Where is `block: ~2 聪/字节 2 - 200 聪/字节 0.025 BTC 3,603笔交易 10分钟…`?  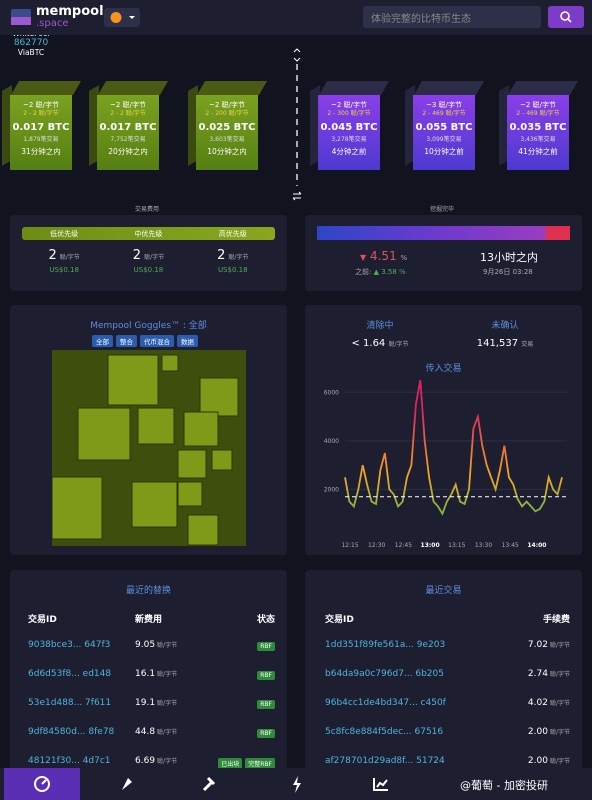 block: ~2 聪/字节 2 - 200 聪/字节 0.025 BTC 3,603笔交易 10分钟… is located at coordinates (227, 132).